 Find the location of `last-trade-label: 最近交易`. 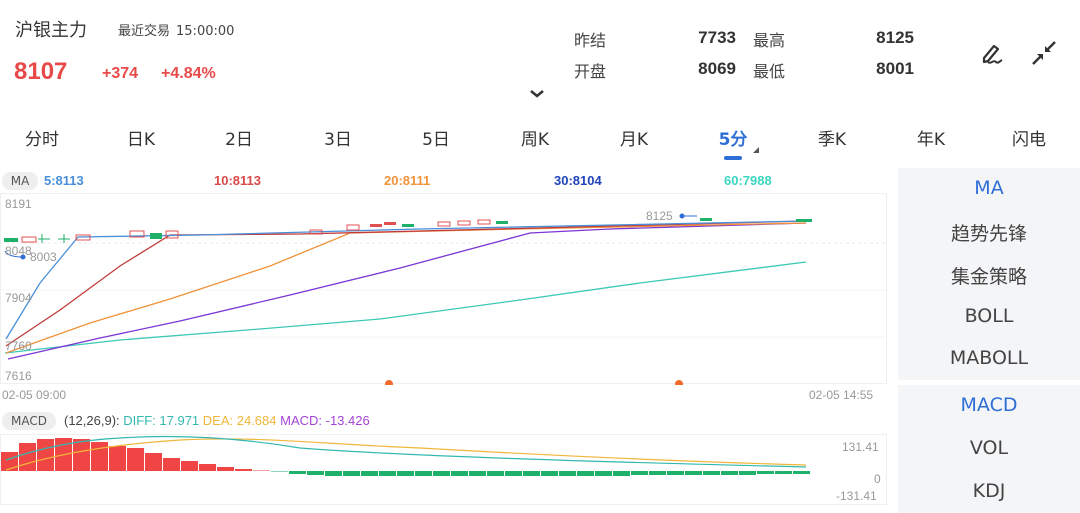

last-trade-label: 最近交易 is located at coordinates (144, 31).